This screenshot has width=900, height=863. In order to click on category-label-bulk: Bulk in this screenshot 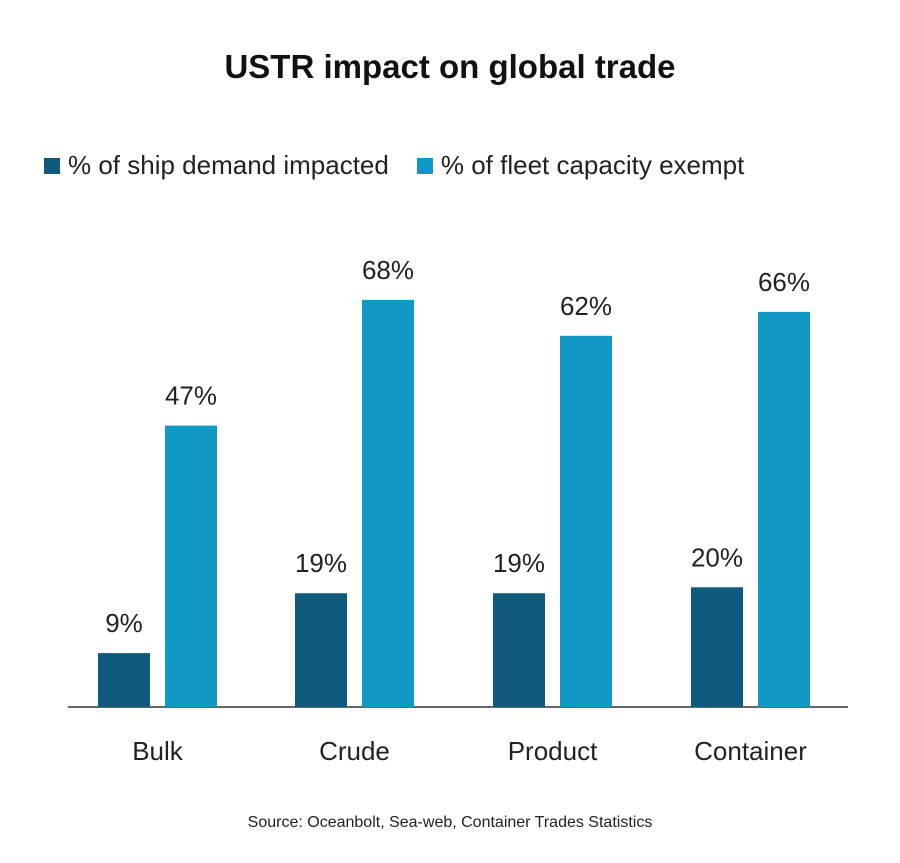, I will do `click(158, 751)`.